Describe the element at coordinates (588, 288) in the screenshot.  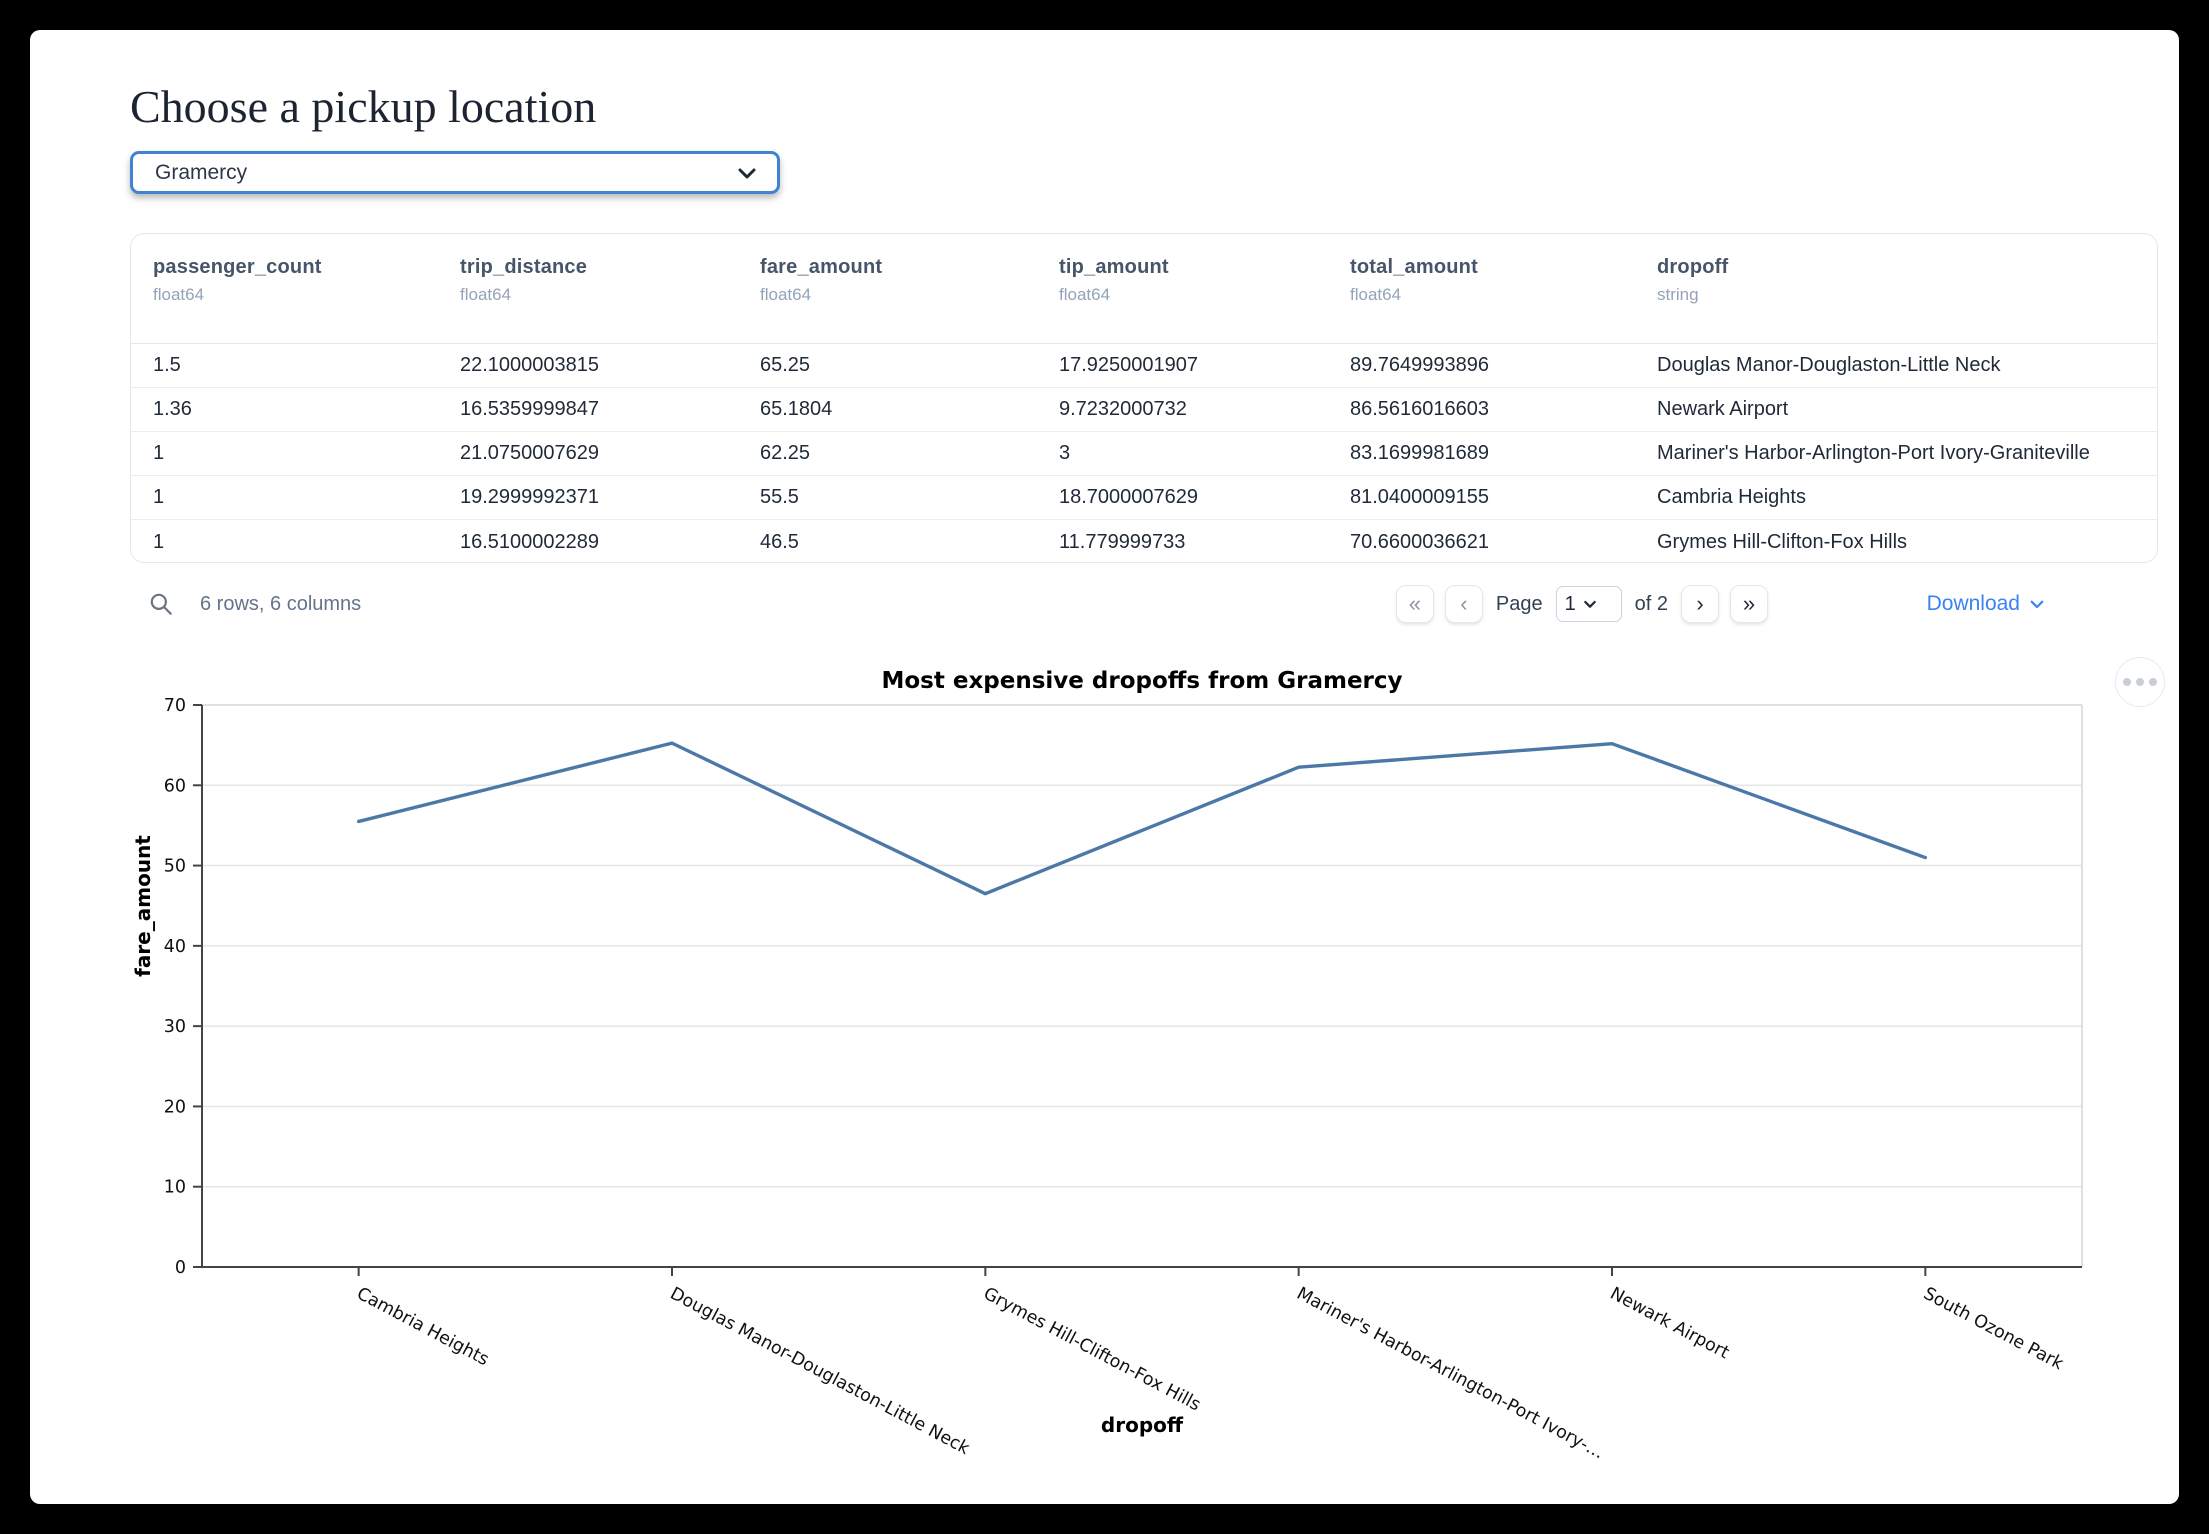
I see `column-header: trip_distance float64` at that location.